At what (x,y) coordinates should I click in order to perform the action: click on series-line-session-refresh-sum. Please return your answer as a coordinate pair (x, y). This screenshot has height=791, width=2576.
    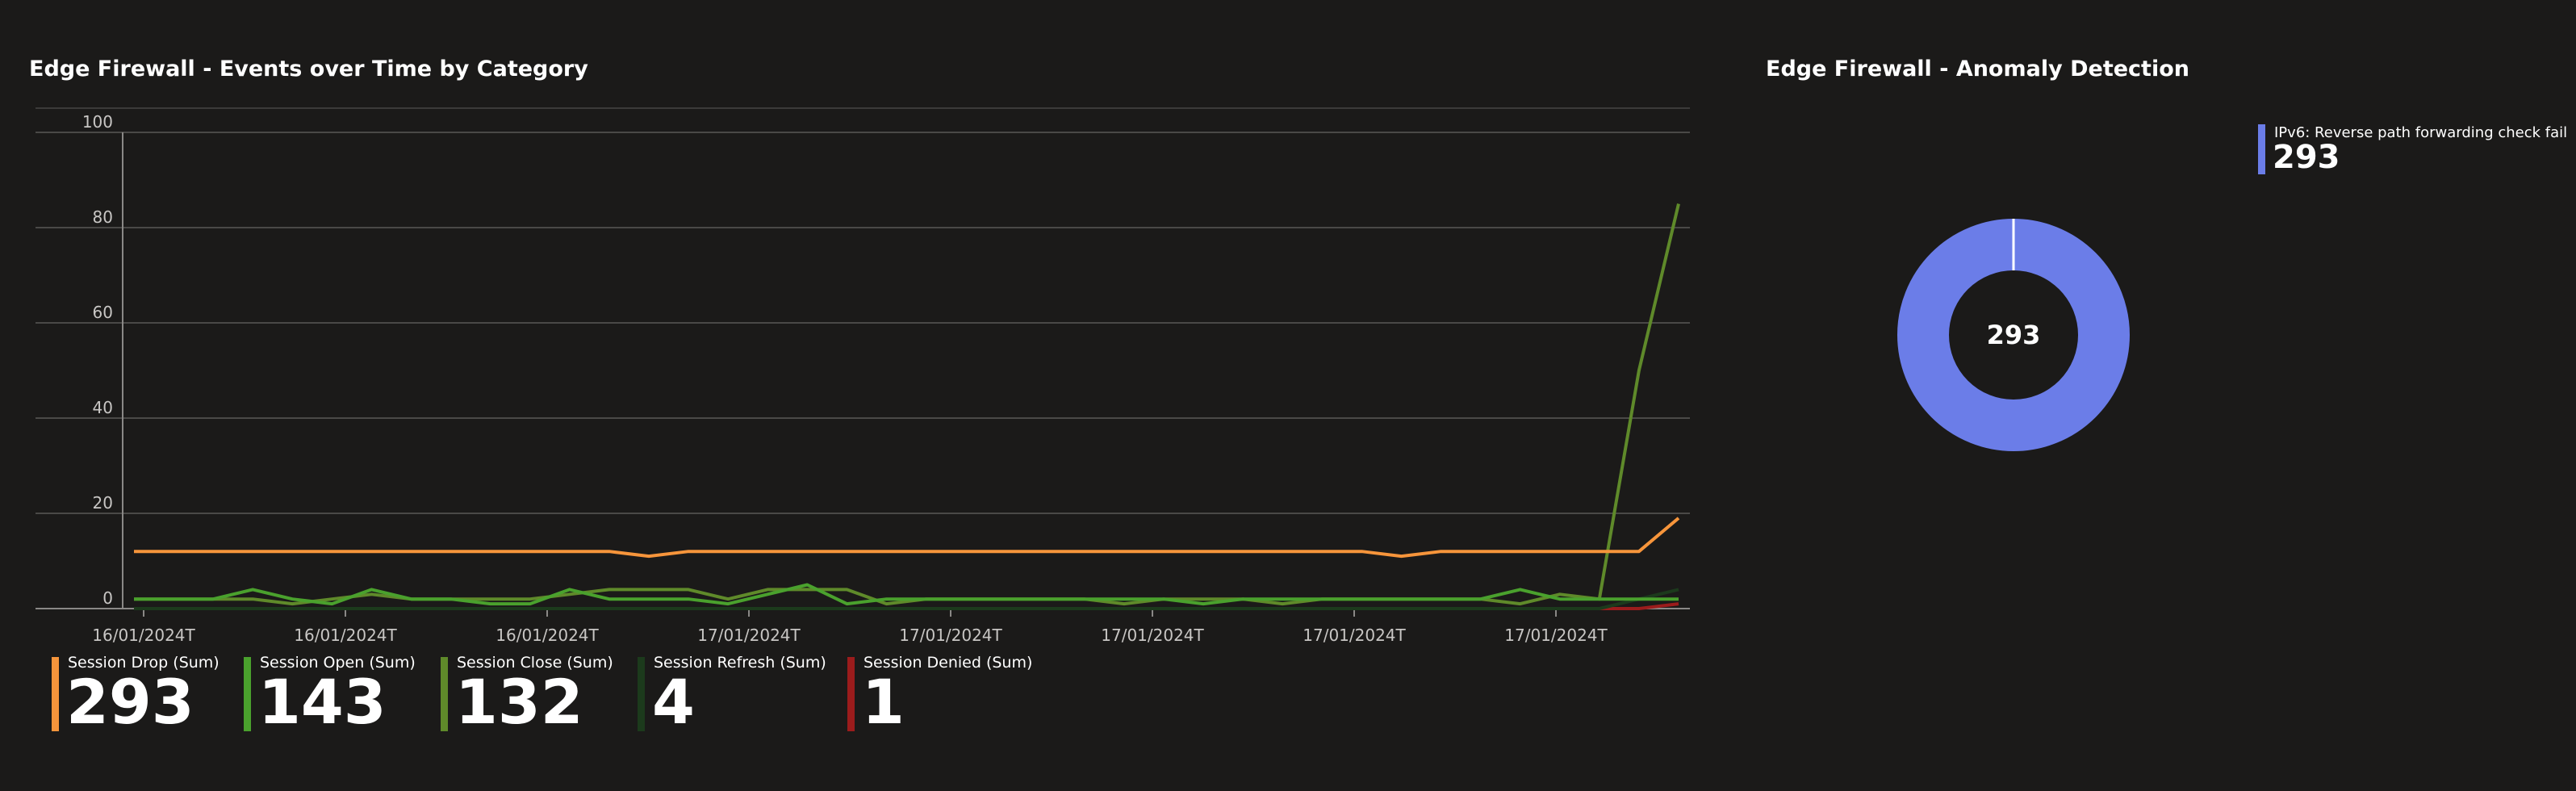
    Looking at the image, I should click on (906, 599).